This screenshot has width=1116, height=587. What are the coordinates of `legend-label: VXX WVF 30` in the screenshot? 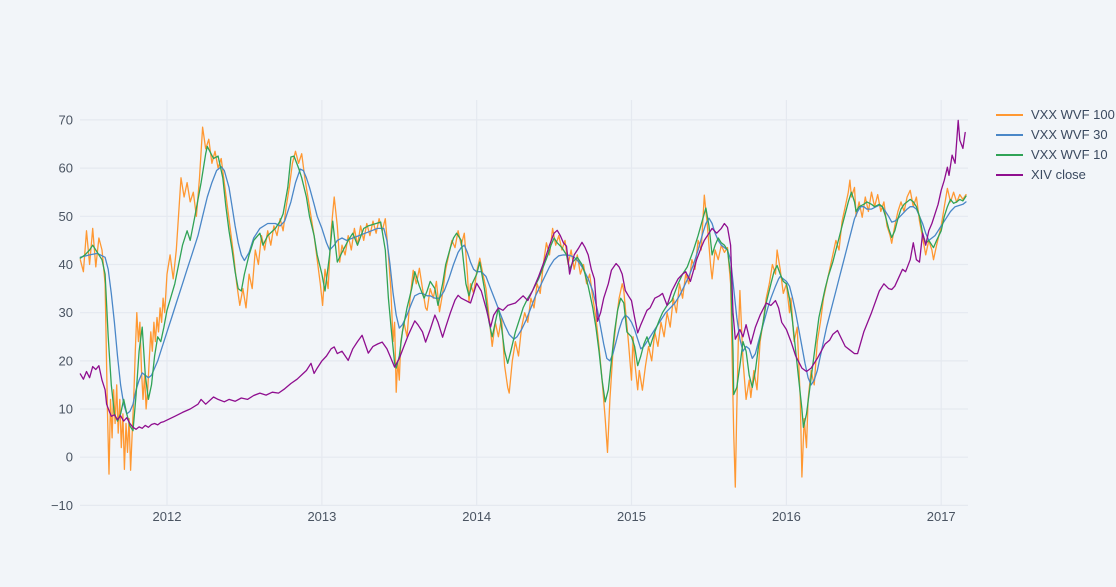 It's located at (1069, 134).